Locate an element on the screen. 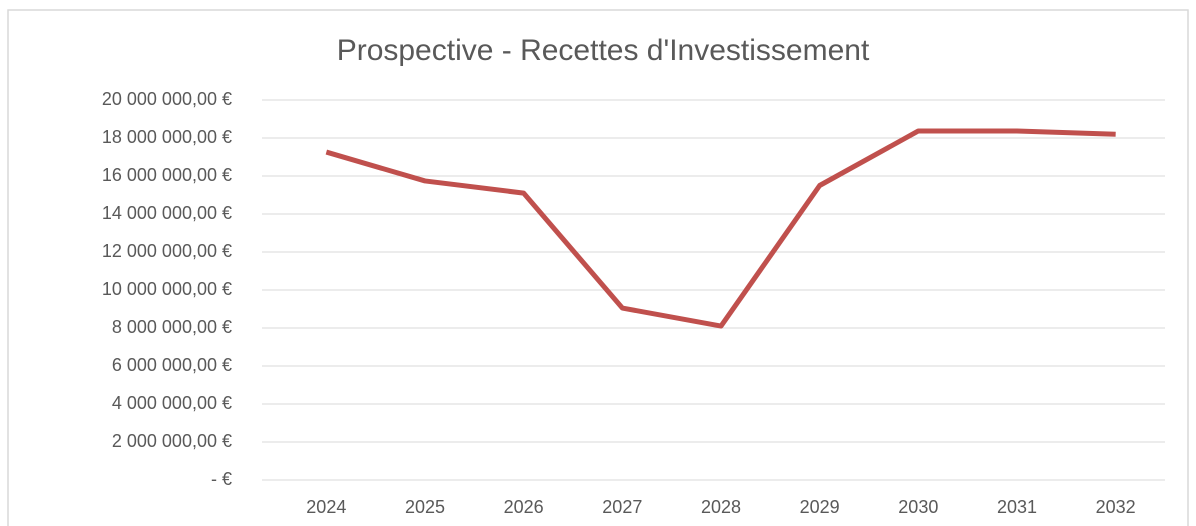  chart-title: Prospective - Recettes d'Investissement is located at coordinates (603, 50).